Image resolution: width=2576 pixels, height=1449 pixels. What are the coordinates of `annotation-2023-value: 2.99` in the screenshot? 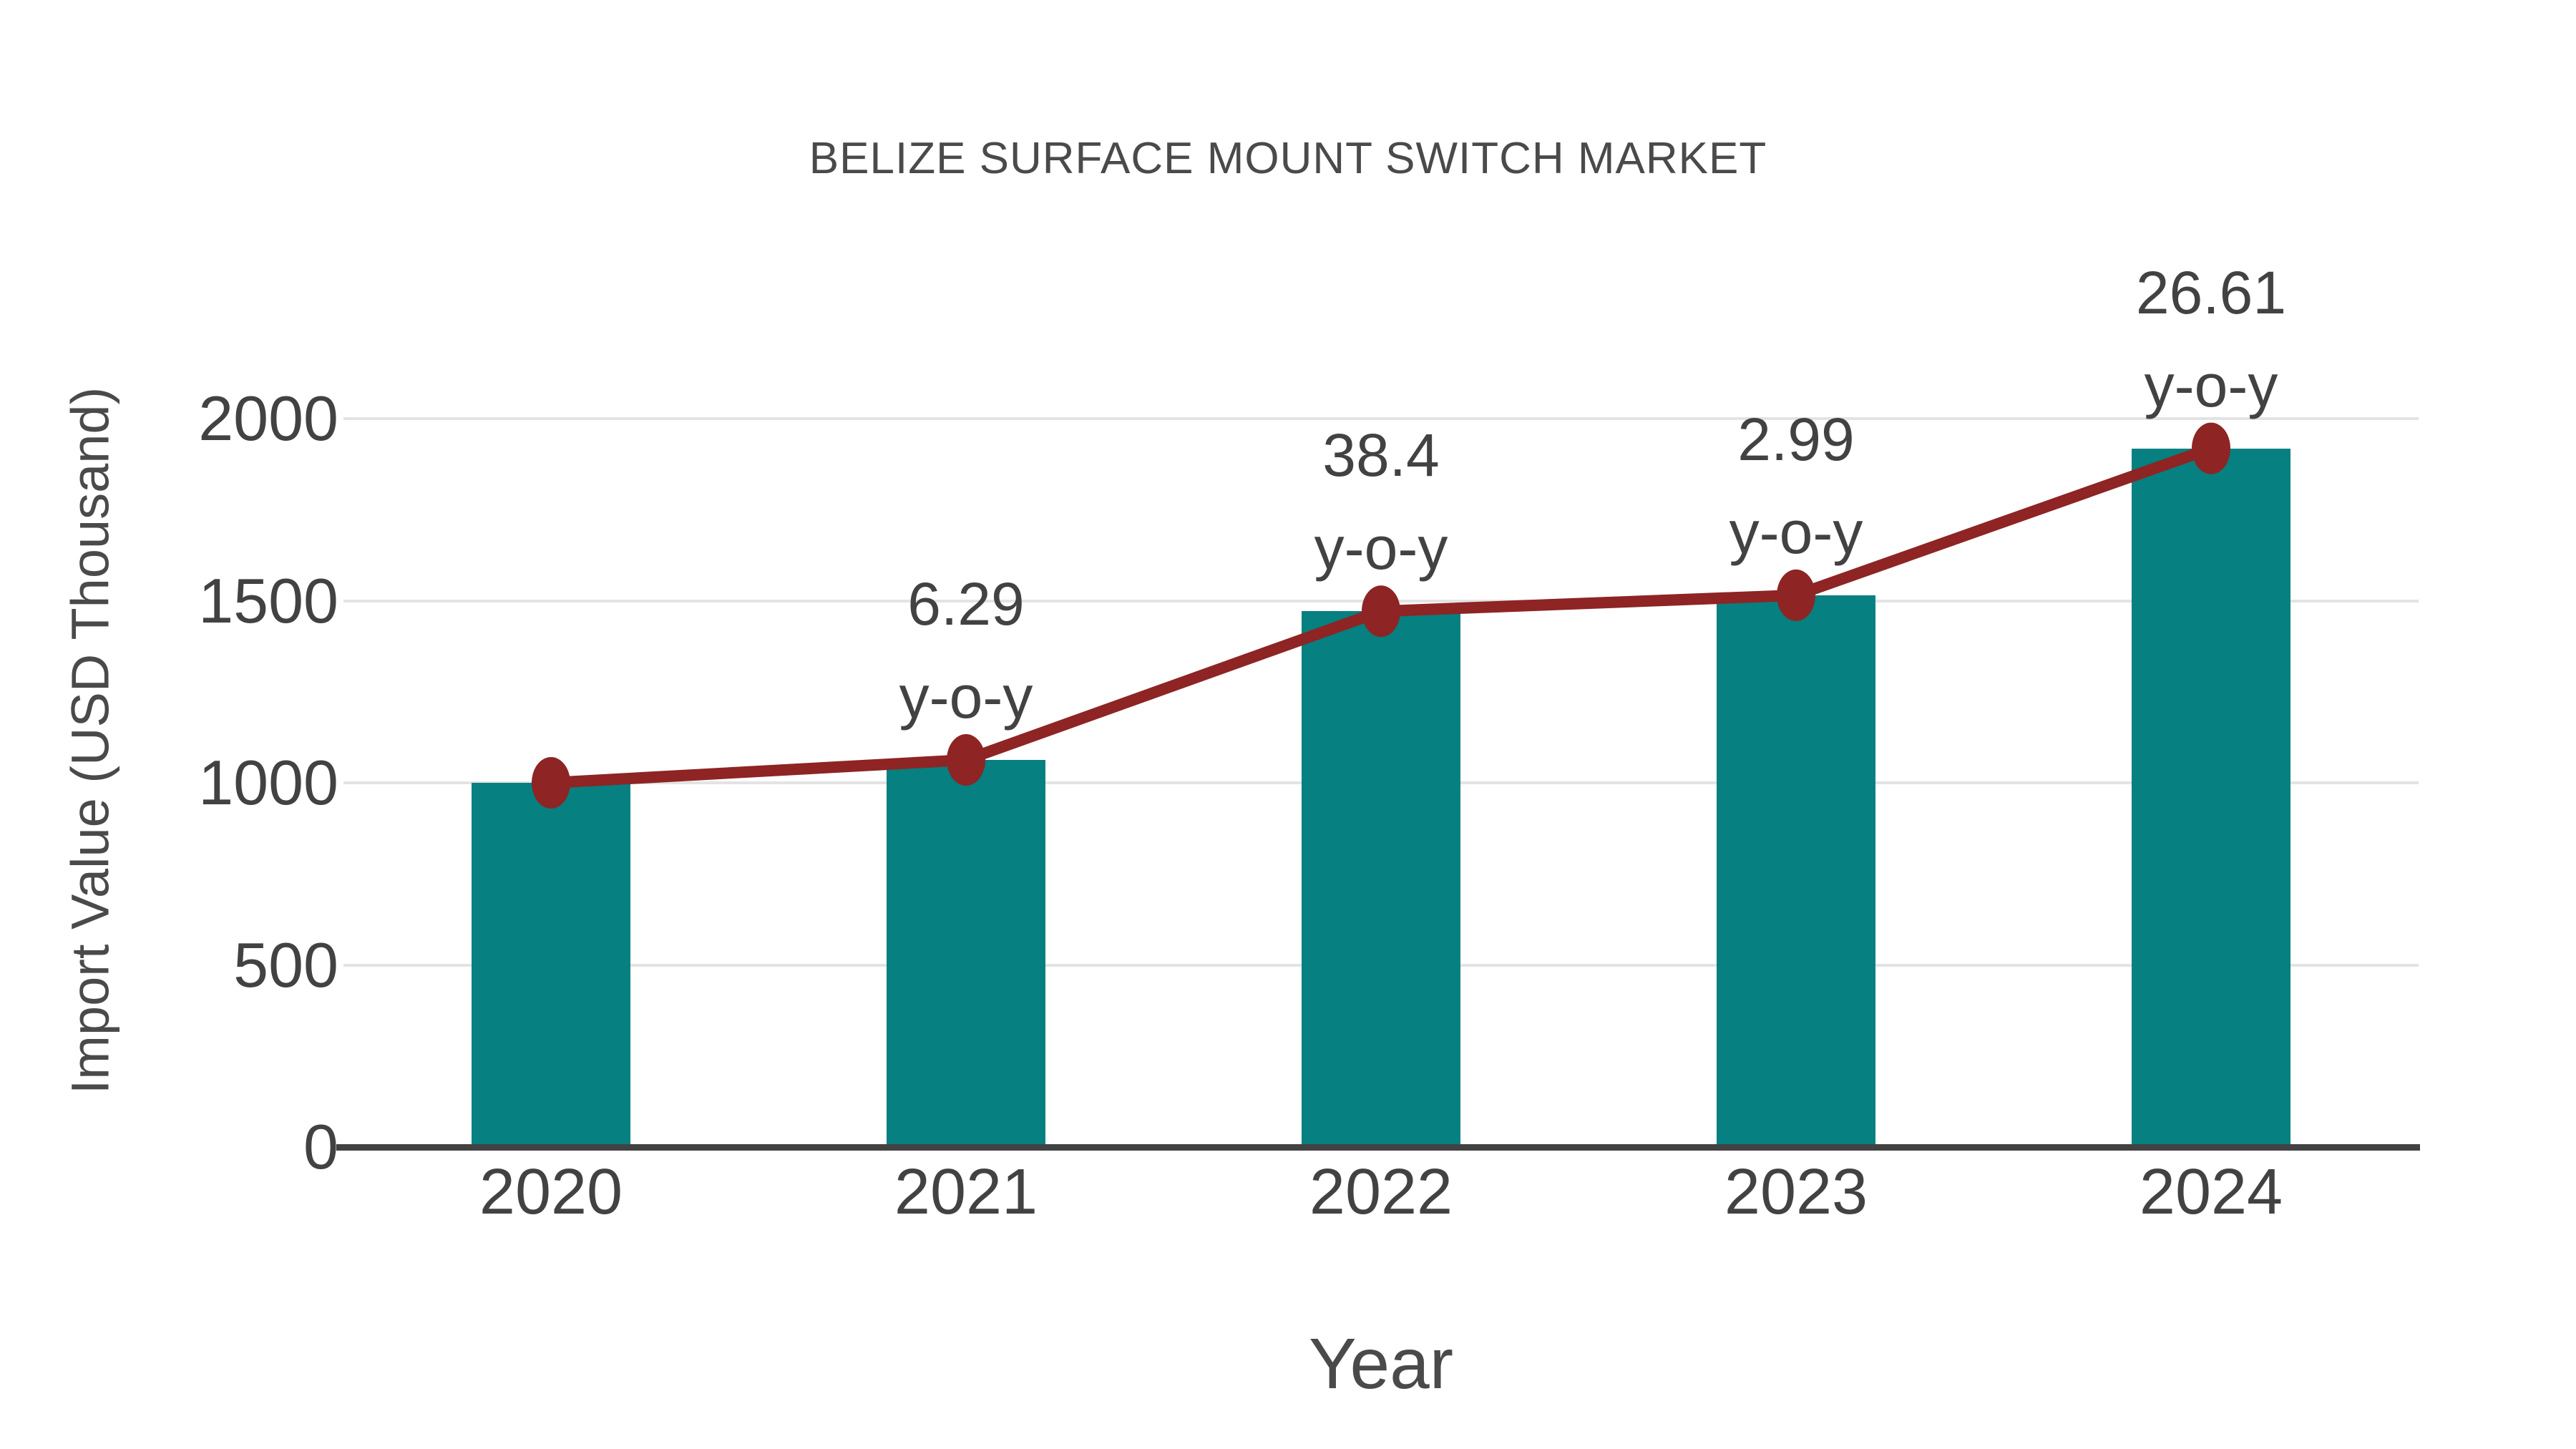 It's located at (1796, 439).